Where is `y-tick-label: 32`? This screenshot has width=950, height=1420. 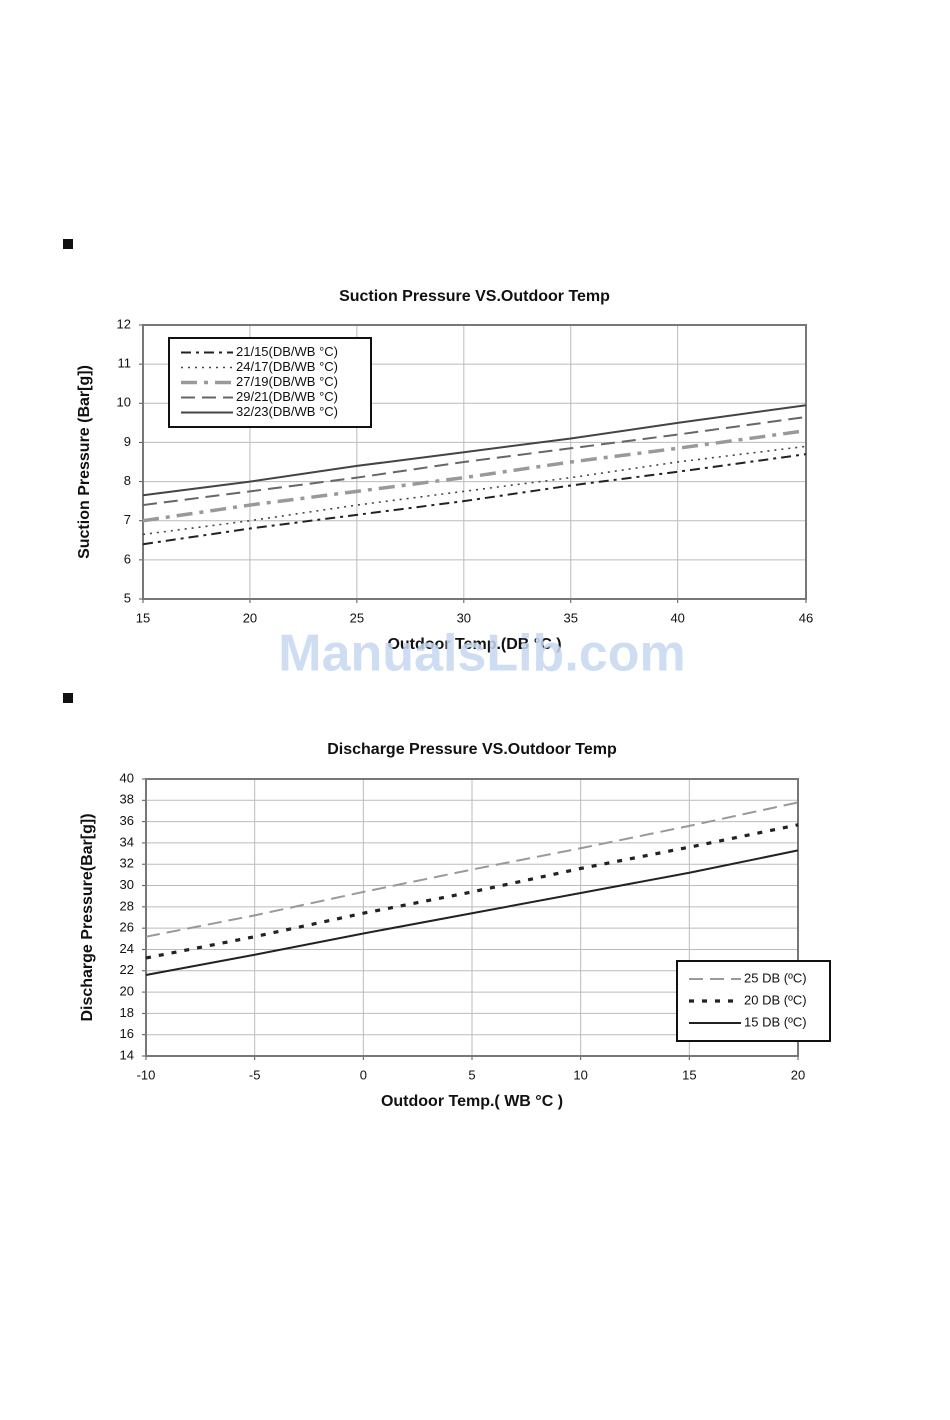
y-tick-label: 32 is located at coordinates (127, 863).